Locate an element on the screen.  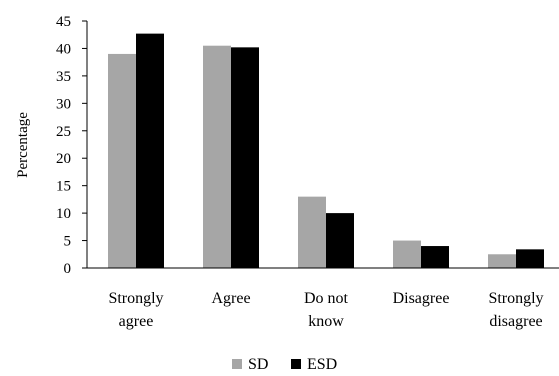
y-tick-label: 40 is located at coordinates (63, 49).